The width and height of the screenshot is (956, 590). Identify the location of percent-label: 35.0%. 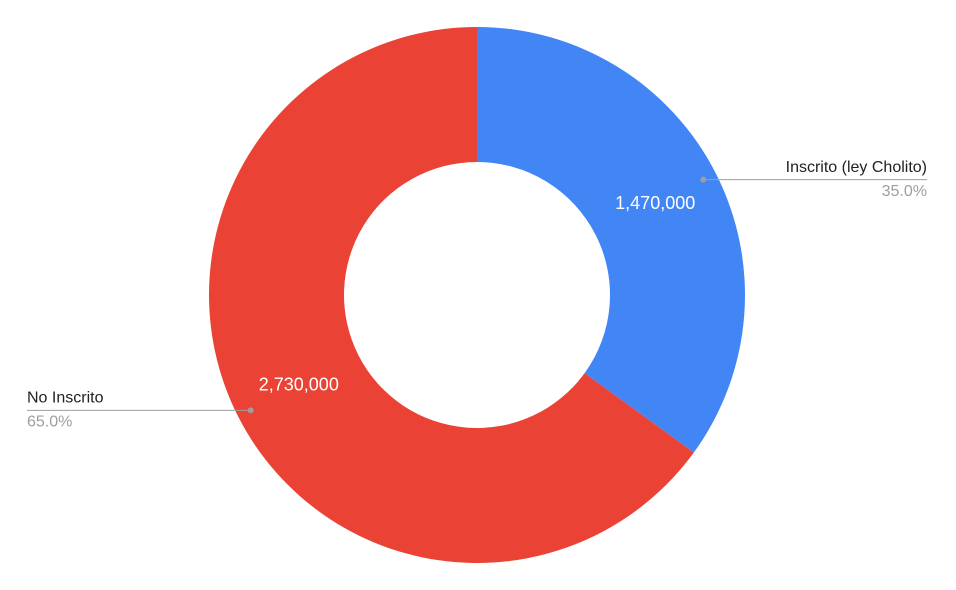
(904, 191).